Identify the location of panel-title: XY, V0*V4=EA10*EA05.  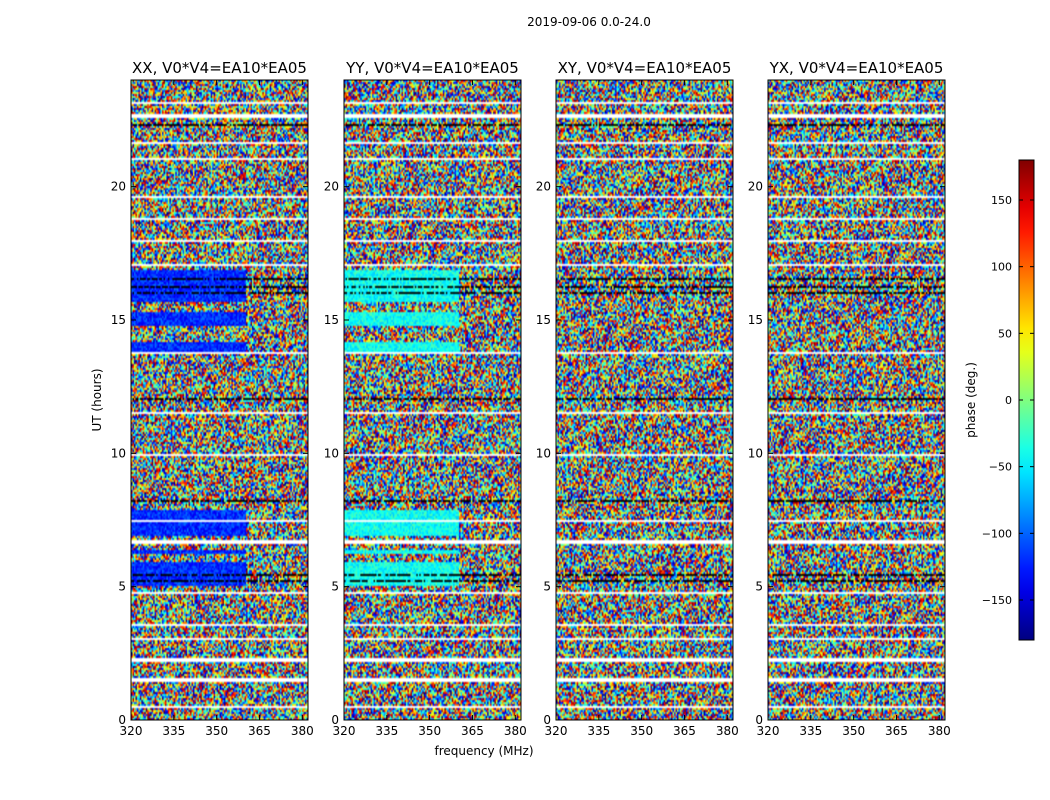
(645, 68).